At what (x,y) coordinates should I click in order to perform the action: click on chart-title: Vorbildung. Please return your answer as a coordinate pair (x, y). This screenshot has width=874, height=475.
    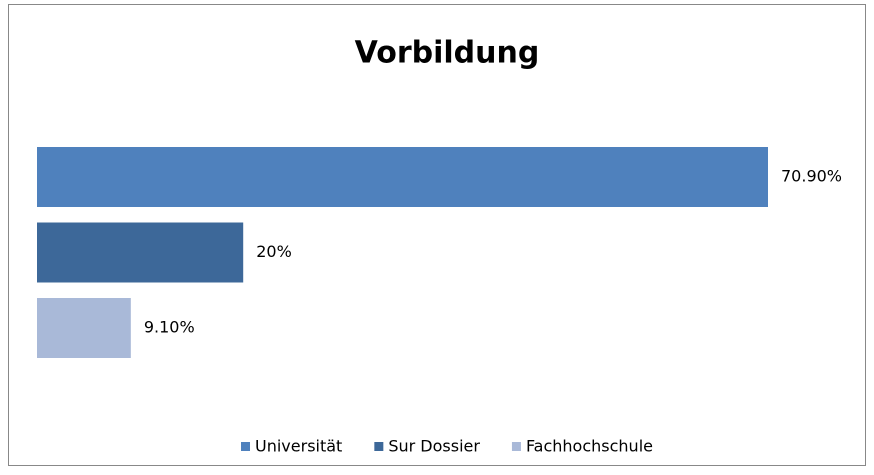
    Looking at the image, I should click on (447, 53).